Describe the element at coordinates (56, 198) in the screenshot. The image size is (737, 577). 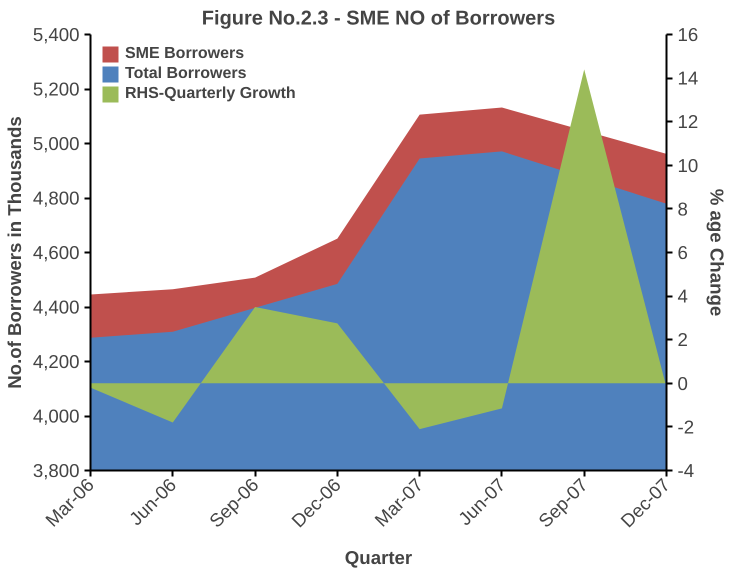
I see `y-tick-label: 4,800` at that location.